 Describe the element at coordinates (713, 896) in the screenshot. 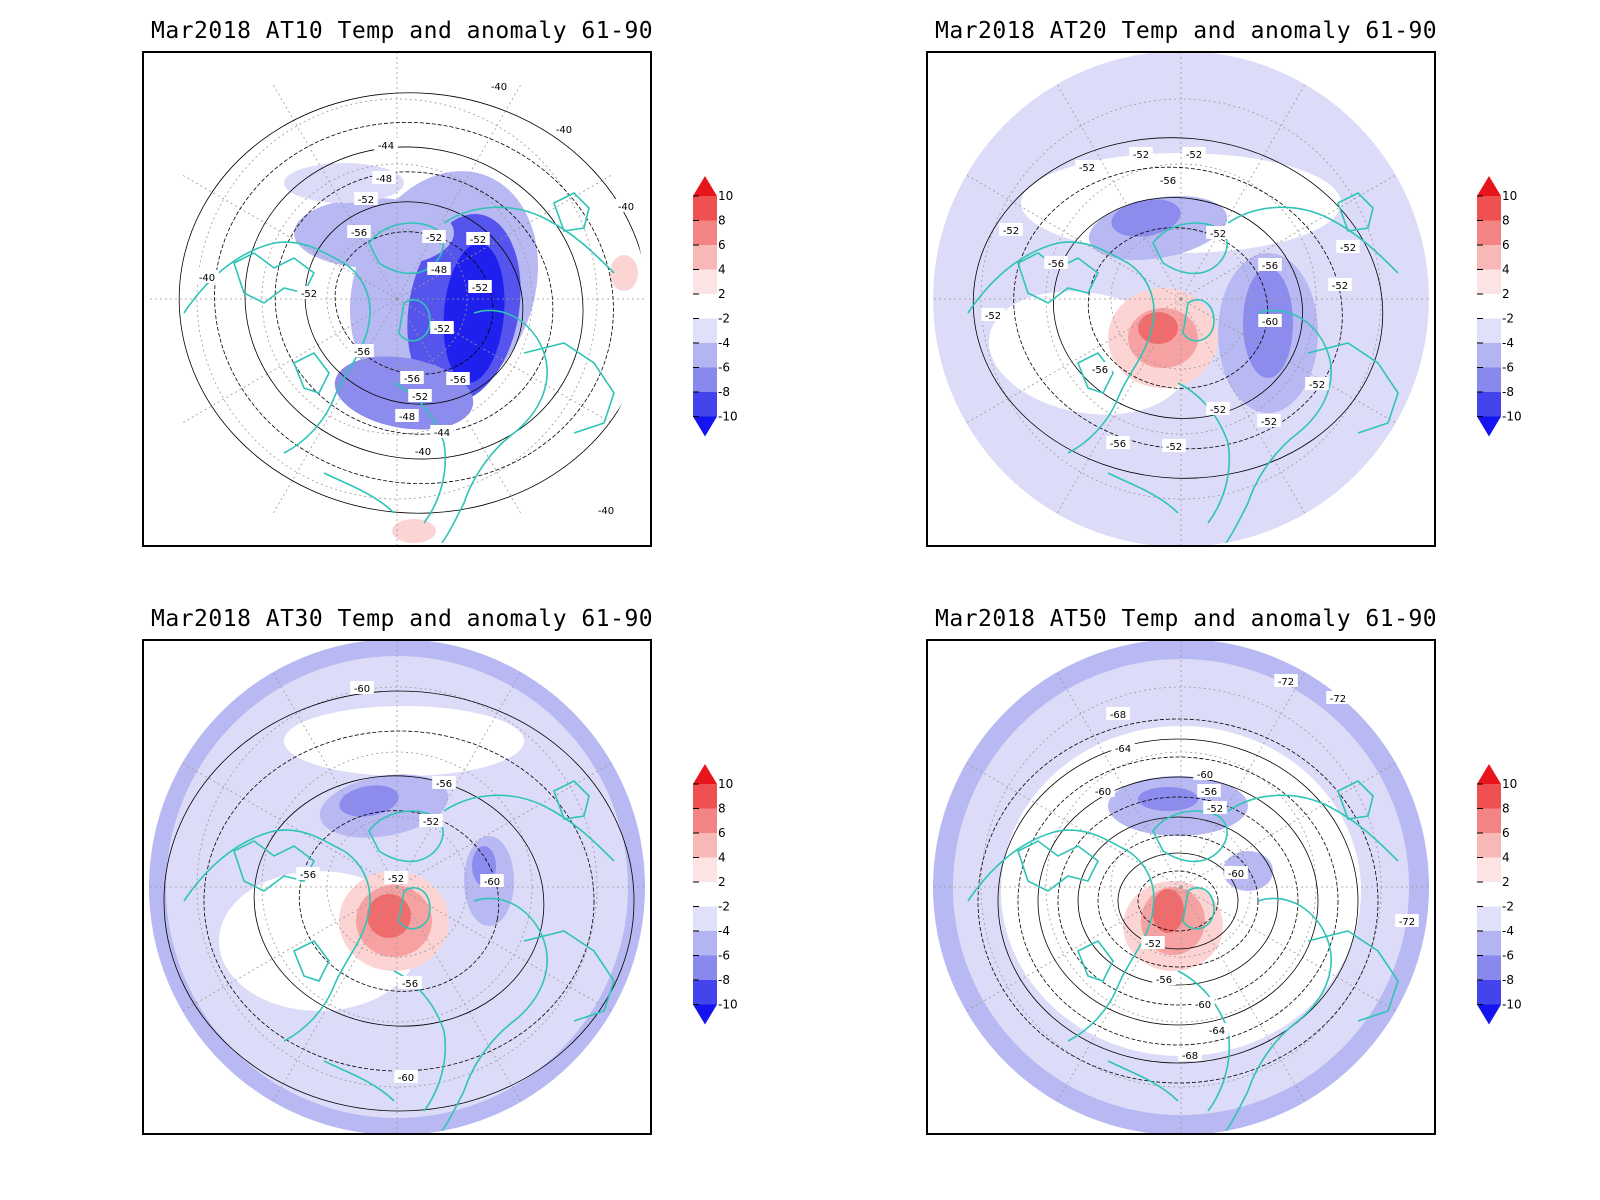

I see `colorbar-at30: 10 8 6 4 2 -2 -4 -6 -8 -10` at that location.